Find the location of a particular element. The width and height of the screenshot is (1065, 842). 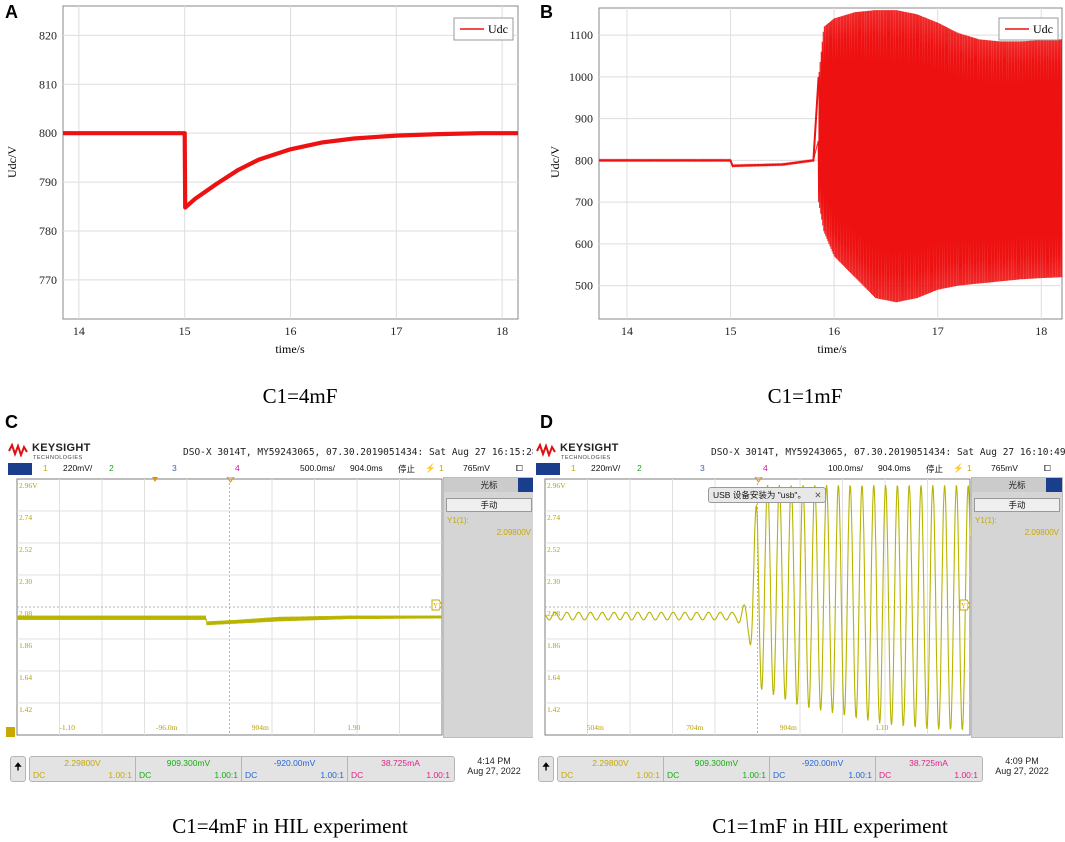

y-tick-label: 500 is located at coordinates (584, 286).